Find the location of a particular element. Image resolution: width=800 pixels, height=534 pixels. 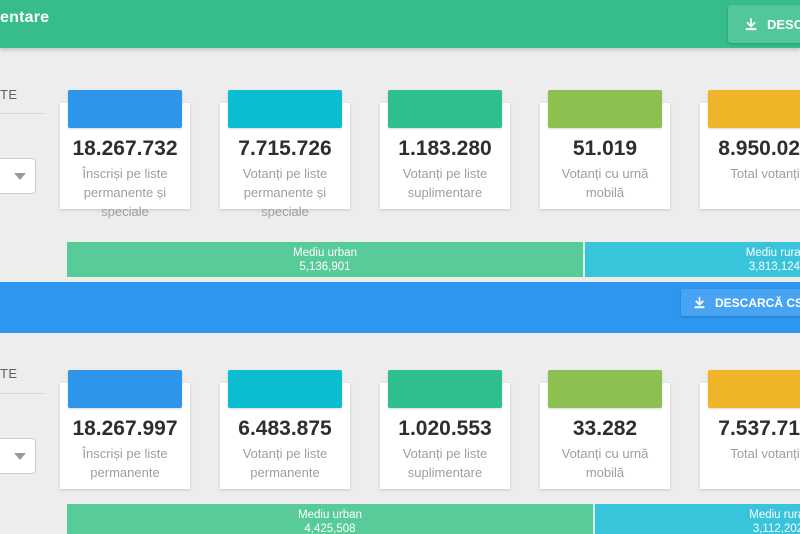

stat-card-total-voters-2: 7.537.710 Total votanți is located at coordinates (750, 429).